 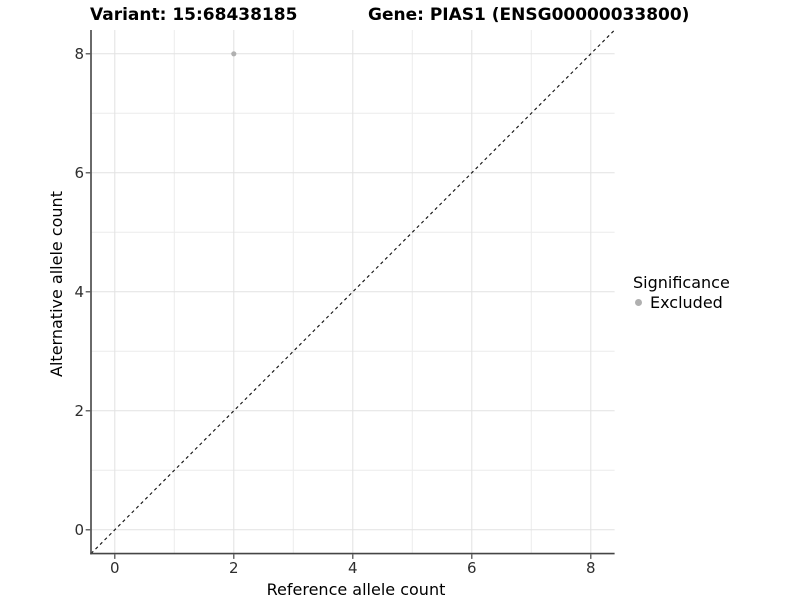 I want to click on plot-title-variant: Variant: 15:68438185, so click(x=194, y=15).